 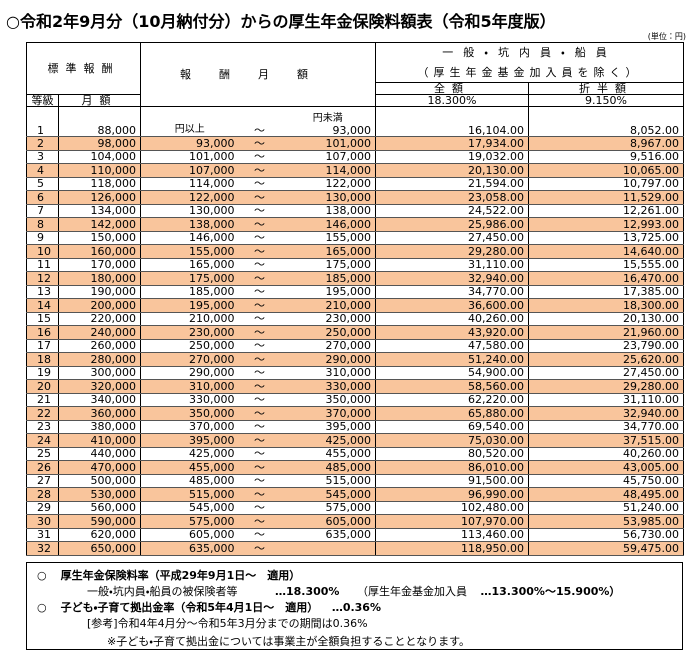 I want to click on table-row: 2 98,000 93,000 ～ 101,000 17,934.00 8,967.00, so click(x=355, y=143).